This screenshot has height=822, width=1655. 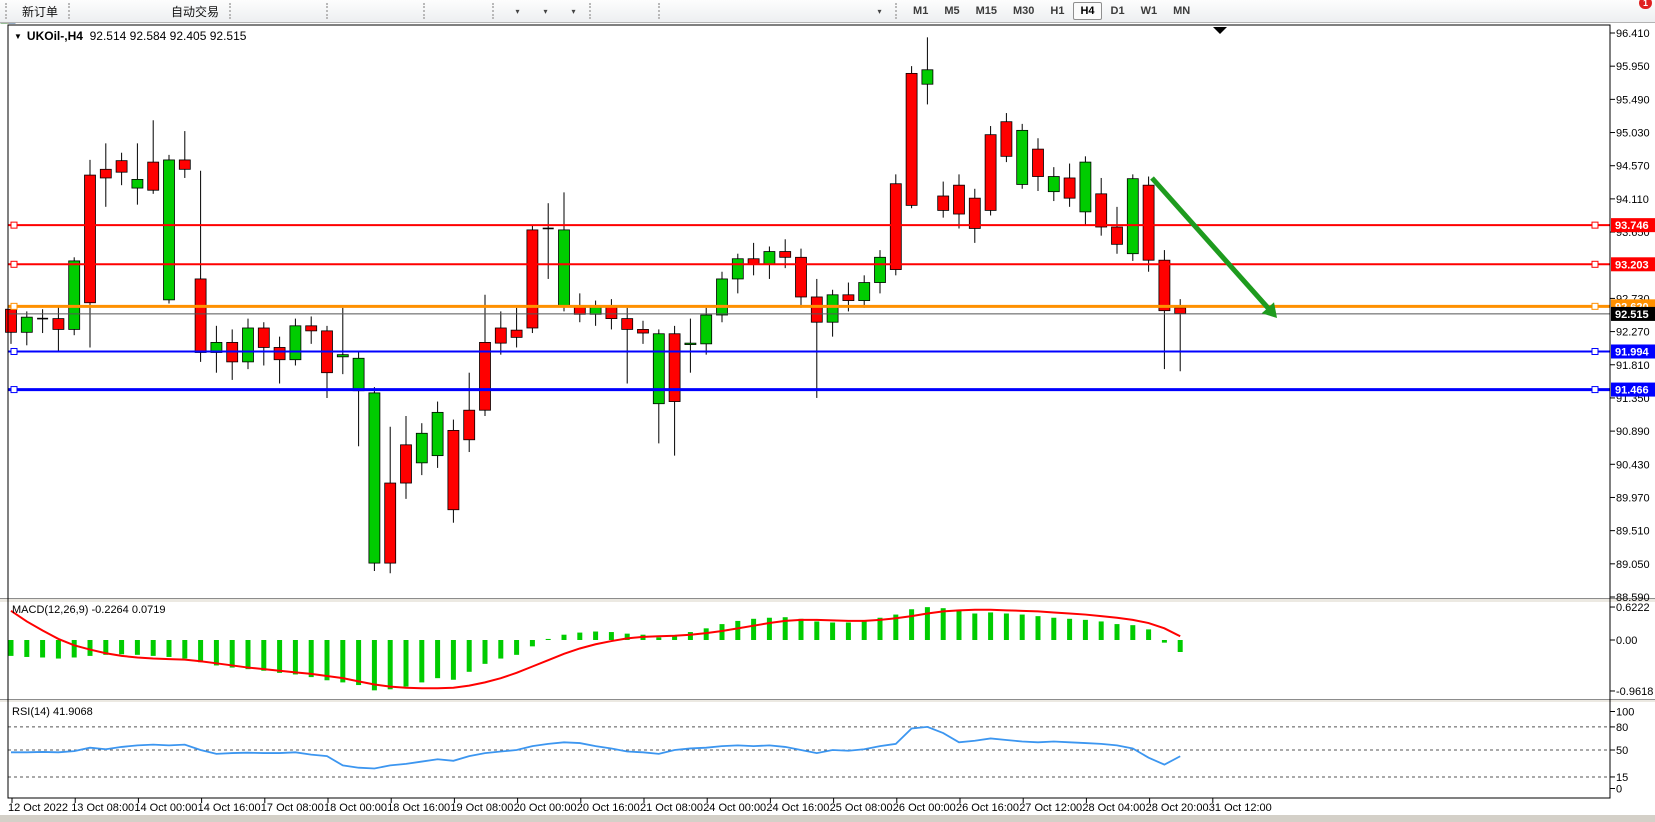 What do you see at coordinates (1220, 30) in the screenshot?
I see `chart-shift-marker` at bounding box center [1220, 30].